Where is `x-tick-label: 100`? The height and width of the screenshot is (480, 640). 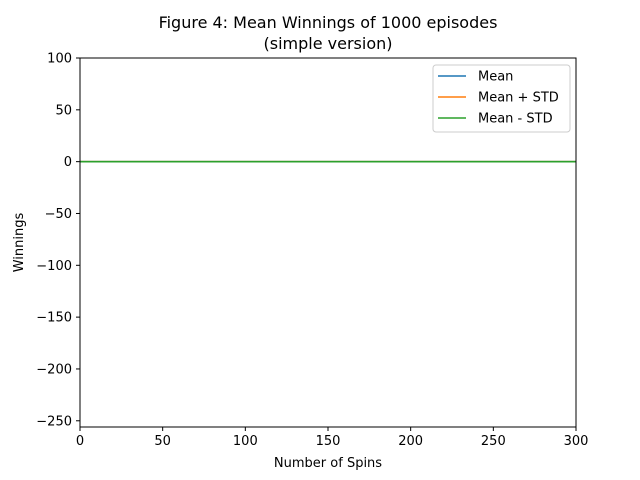
x-tick-label: 100 is located at coordinates (245, 441).